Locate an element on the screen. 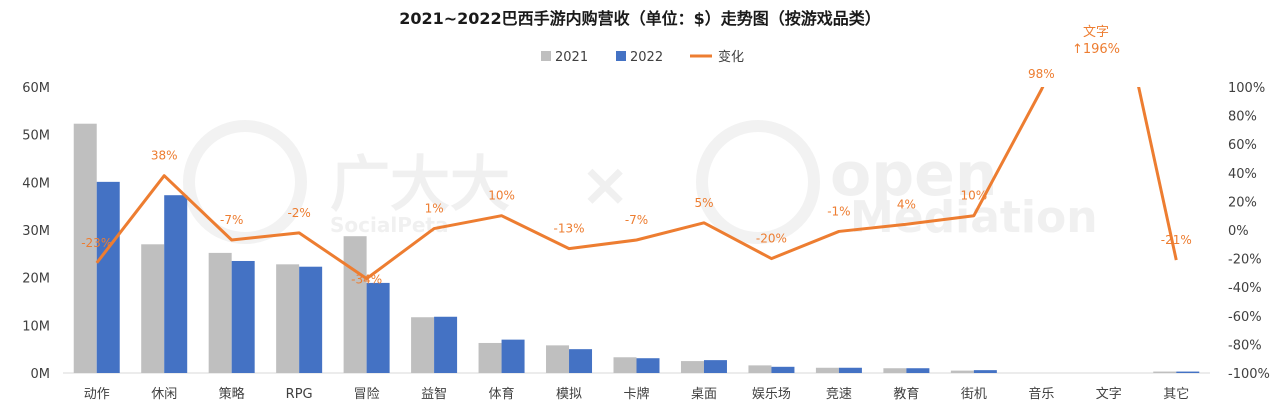  bar-2021-动作 is located at coordinates (85, 248).